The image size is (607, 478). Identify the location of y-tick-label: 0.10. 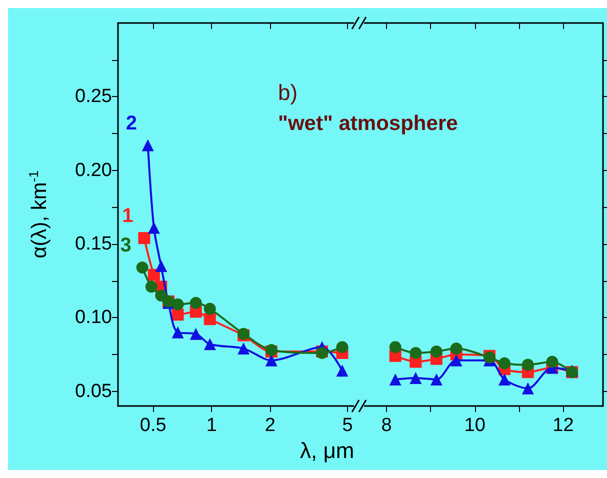
(93, 317).